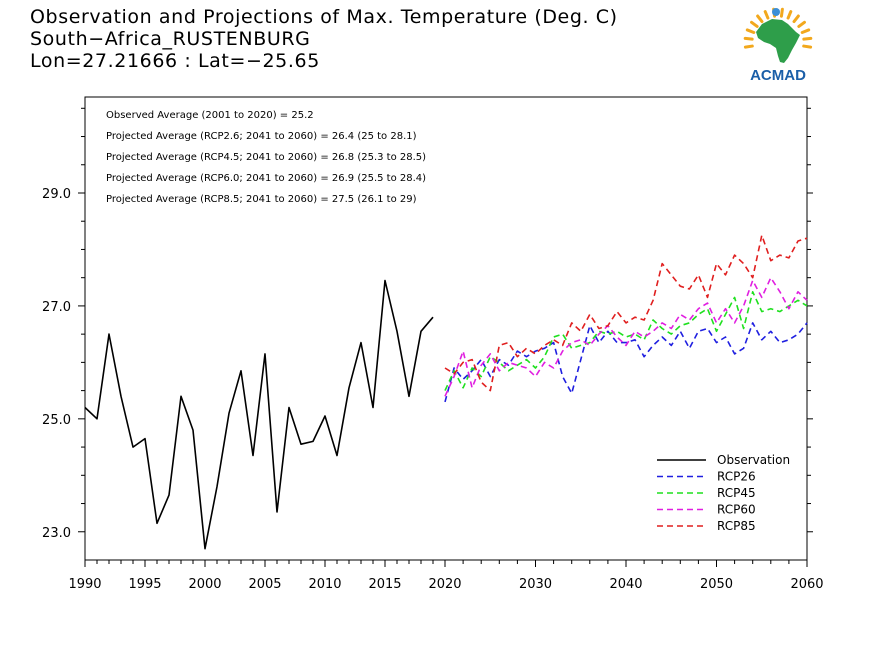  I want to click on series-line-rcp60, so click(626, 336).